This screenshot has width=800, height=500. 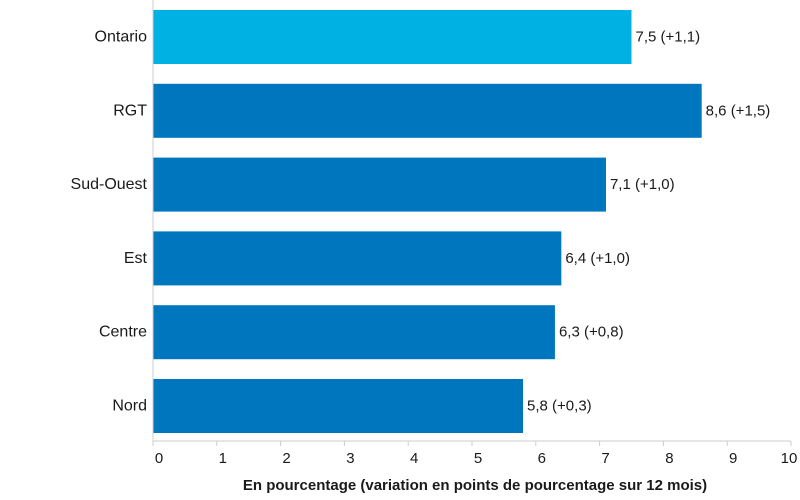 I want to click on value-label: 5,8 (+0,3), so click(x=559, y=406).